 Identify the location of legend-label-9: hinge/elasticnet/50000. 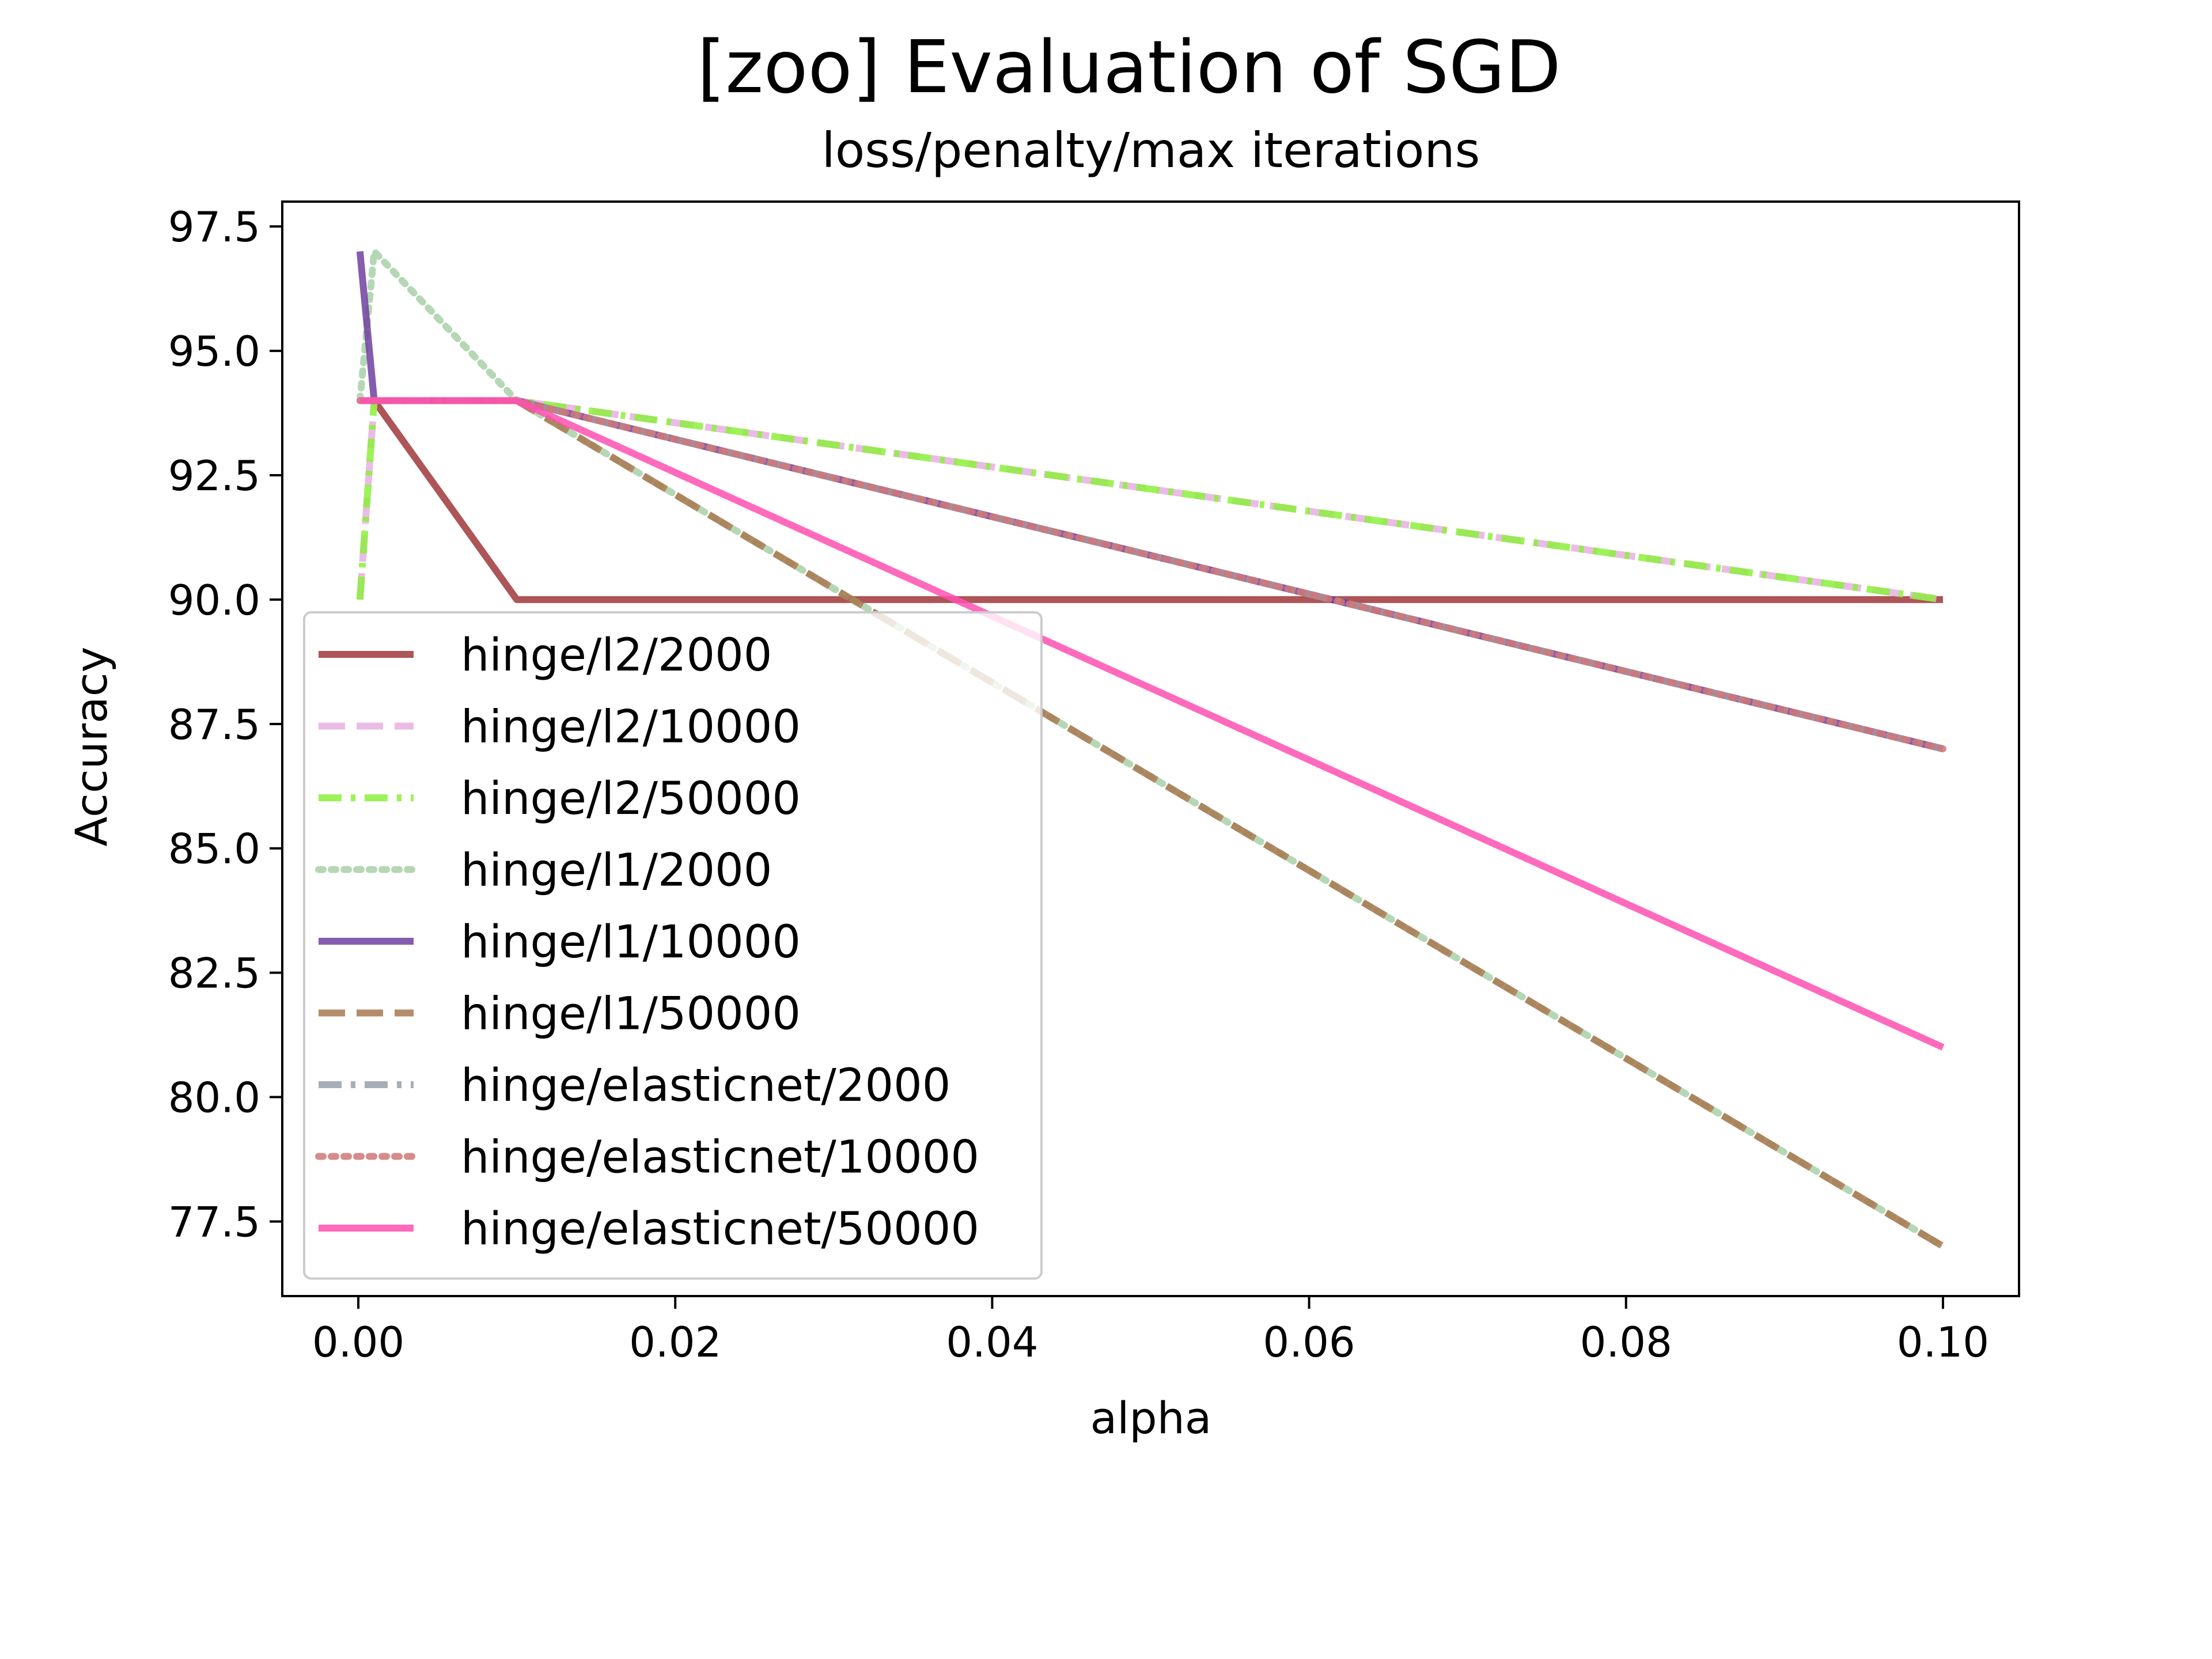
(720, 1229).